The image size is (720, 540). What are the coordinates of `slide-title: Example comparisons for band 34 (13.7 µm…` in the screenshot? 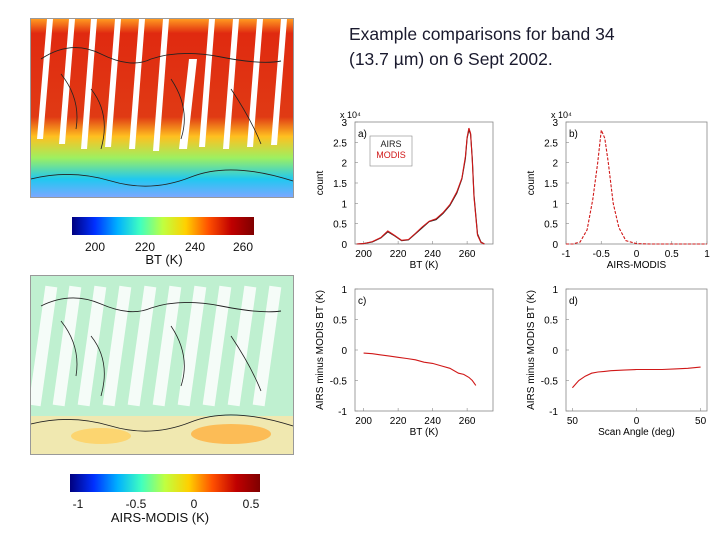 It's located at (519, 47).